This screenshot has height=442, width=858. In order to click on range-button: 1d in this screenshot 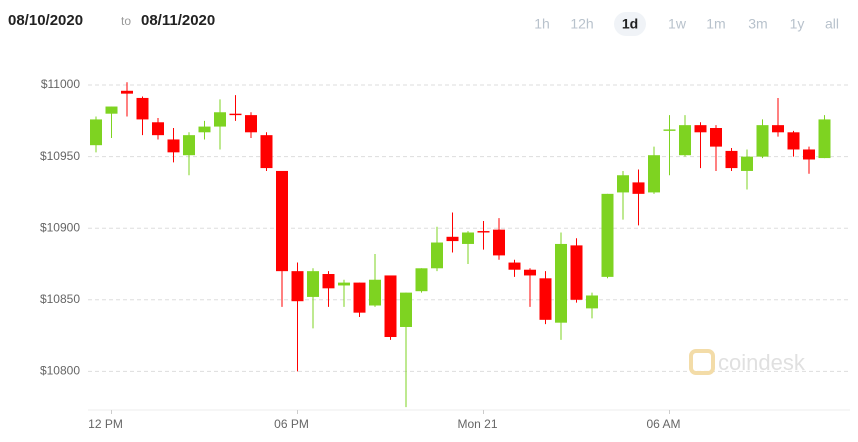, I will do `click(630, 24)`.